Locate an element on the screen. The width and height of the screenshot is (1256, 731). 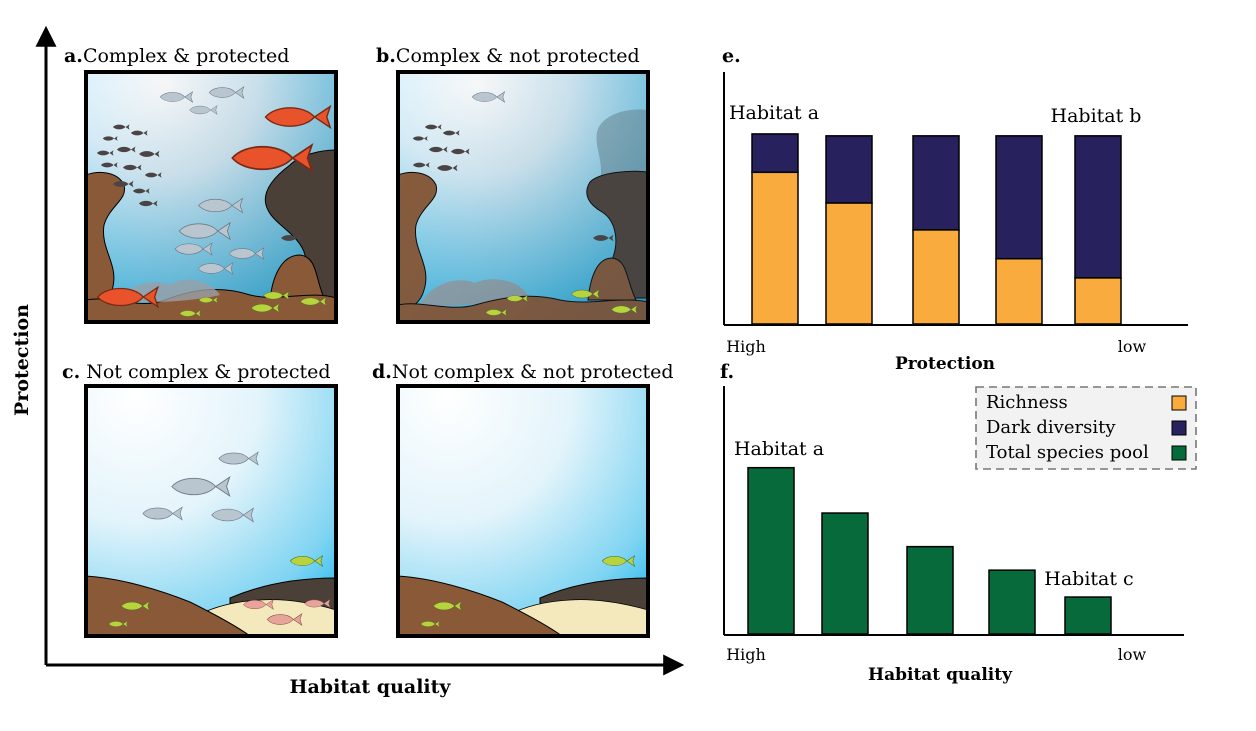
panel-d-frame is located at coordinates (523, 511).